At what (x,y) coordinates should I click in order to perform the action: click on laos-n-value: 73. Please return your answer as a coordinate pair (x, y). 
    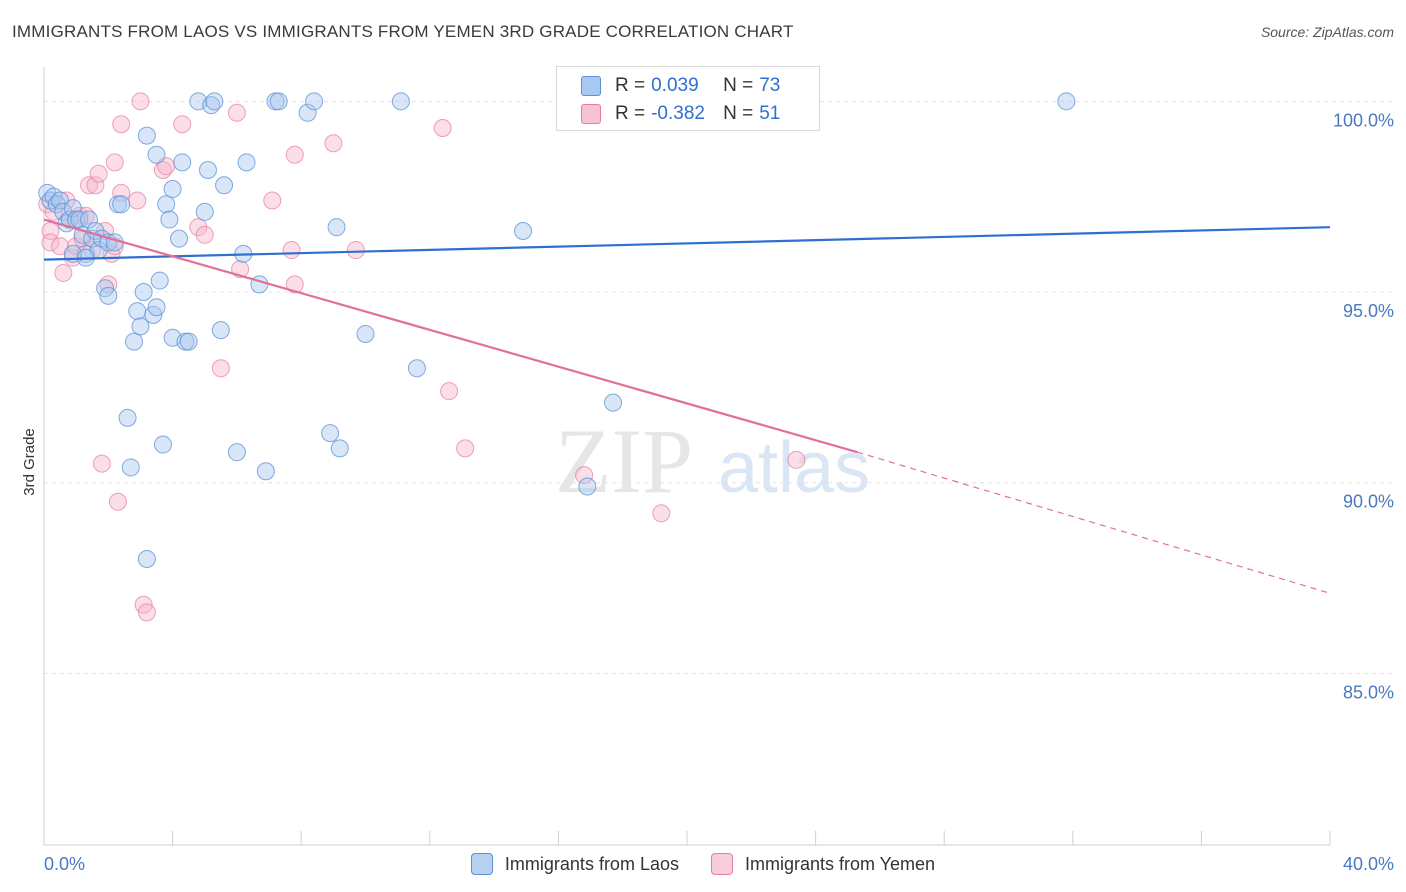
    Looking at the image, I should click on (770, 85).